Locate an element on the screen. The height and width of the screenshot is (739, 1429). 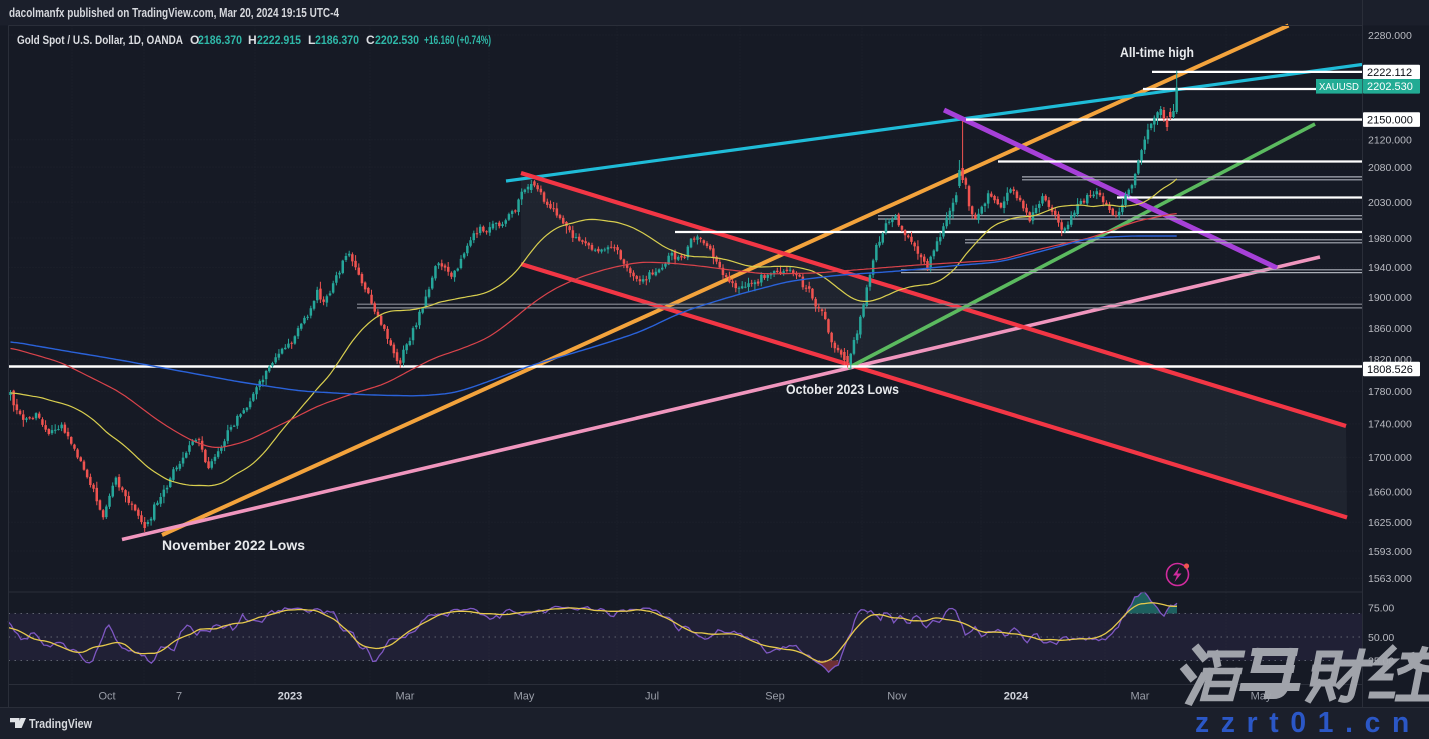
svg-text: May is located at coordinates (524, 697).